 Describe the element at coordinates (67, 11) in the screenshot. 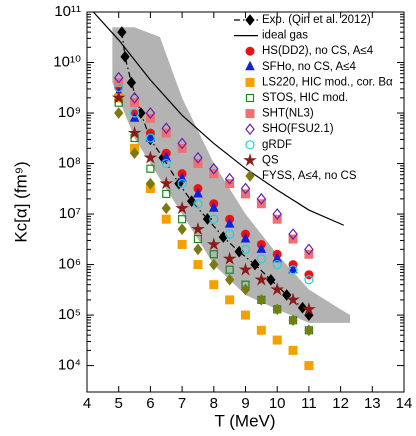

I see `y-tick-label: 10¹¹` at that location.